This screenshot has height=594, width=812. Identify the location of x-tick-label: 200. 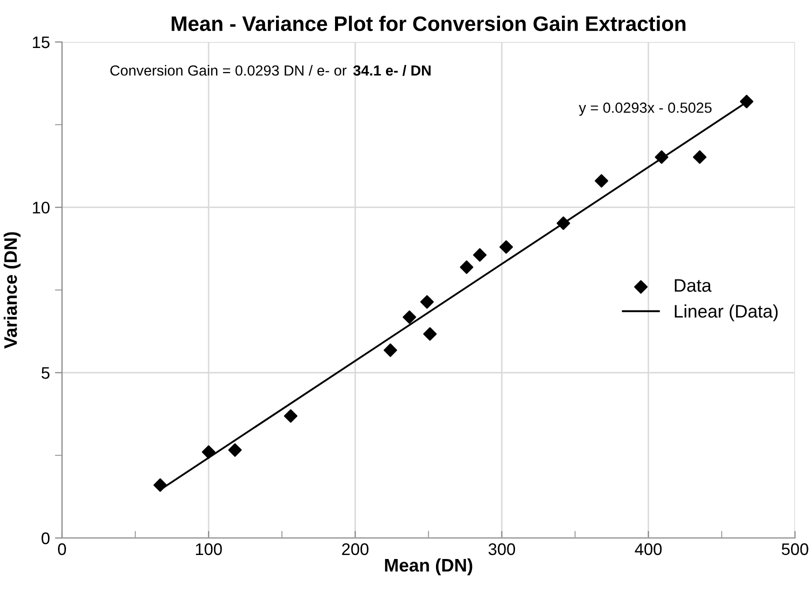
(355, 549).